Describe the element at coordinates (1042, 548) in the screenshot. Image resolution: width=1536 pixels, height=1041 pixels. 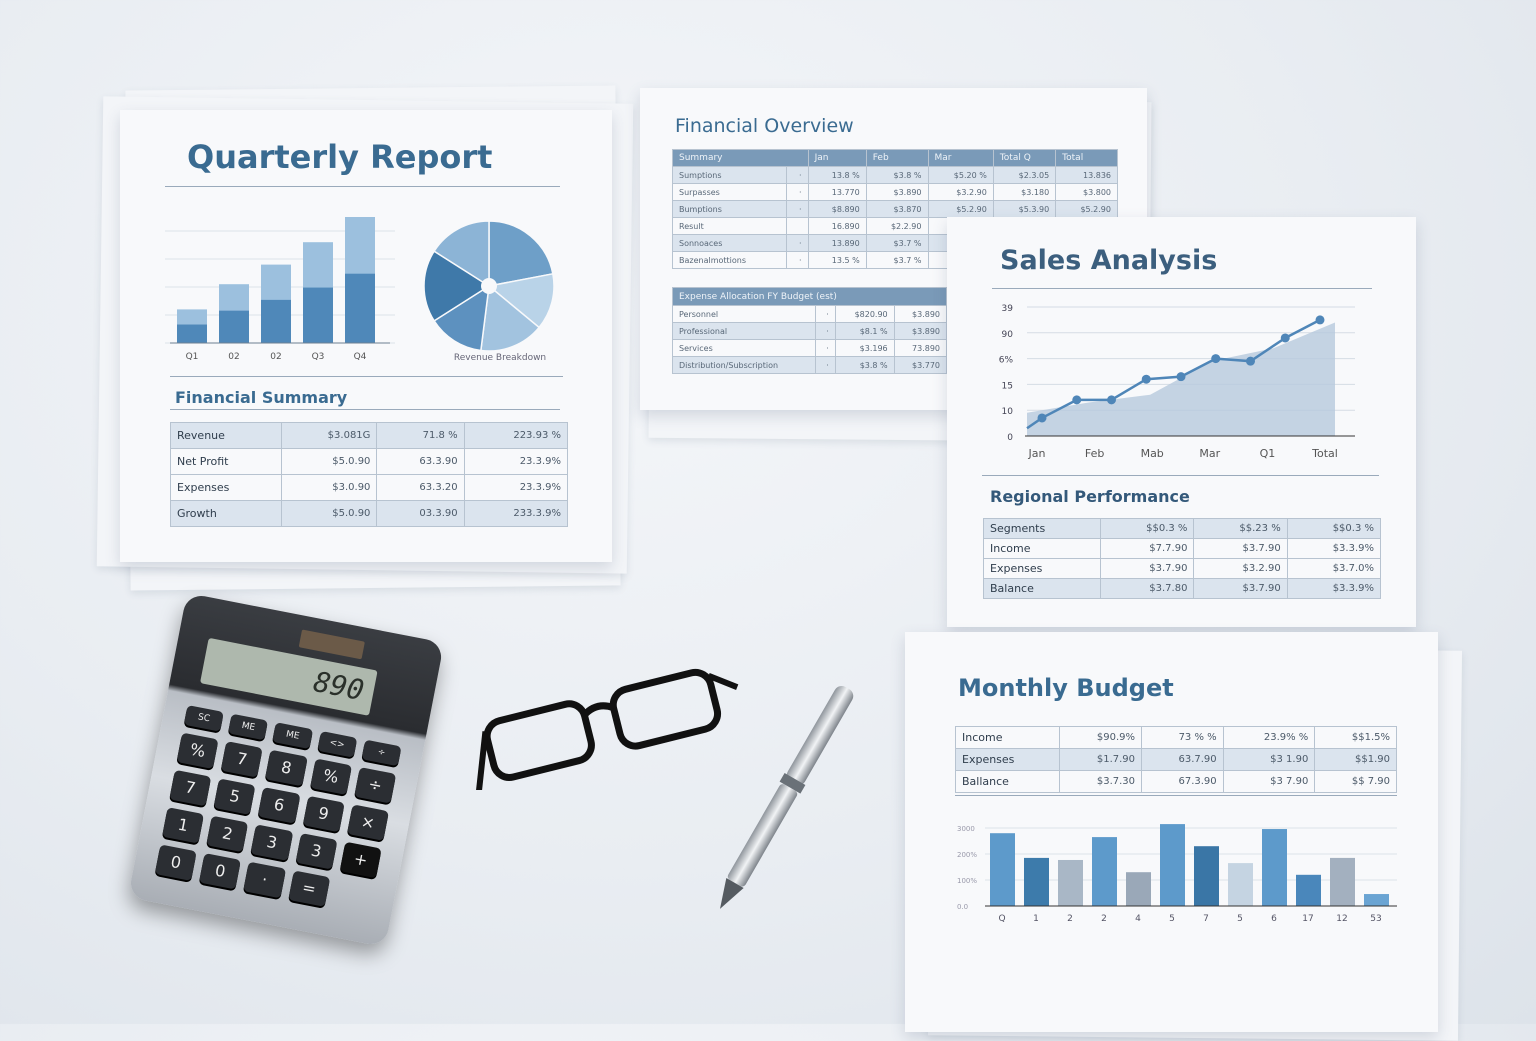
I see `table-cell: Income` at that location.